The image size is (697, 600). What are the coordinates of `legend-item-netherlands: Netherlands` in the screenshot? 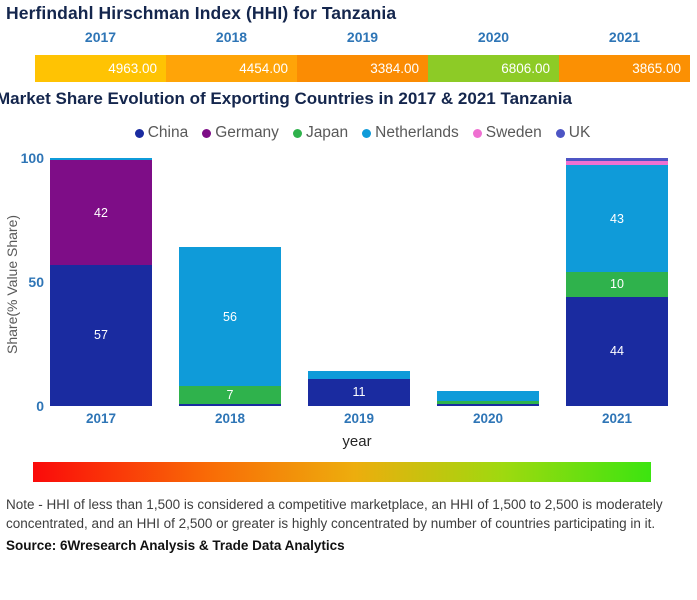 It's located at (410, 133).